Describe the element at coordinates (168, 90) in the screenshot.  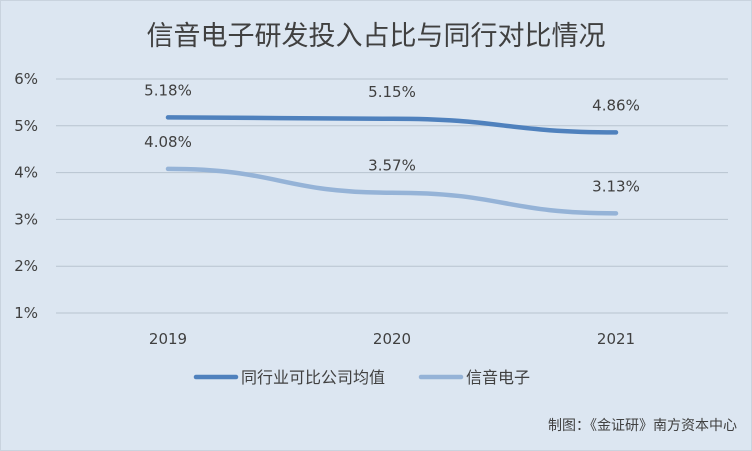
I see `data-label: 5.18%` at that location.